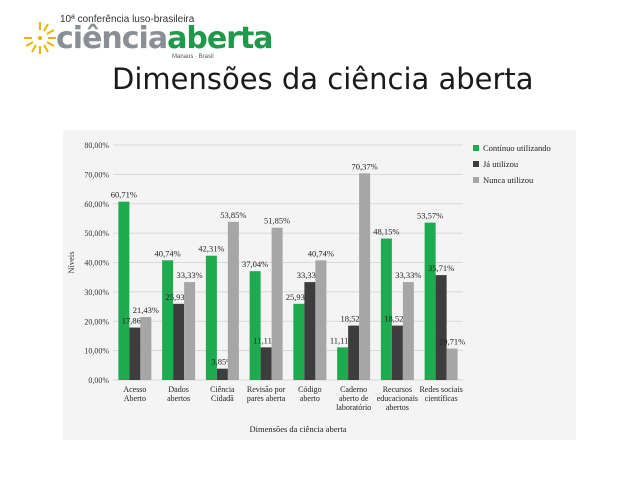 The image size is (638, 479). What do you see at coordinates (365, 166) in the screenshot?
I see `data-label: 70,37%` at bounding box center [365, 166].